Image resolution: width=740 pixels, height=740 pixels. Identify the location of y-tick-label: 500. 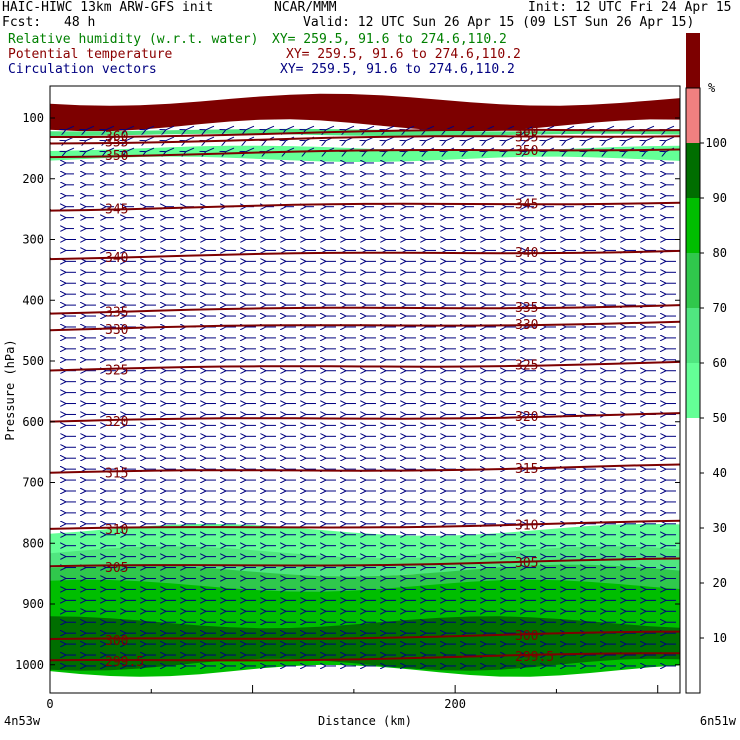
(33, 361).